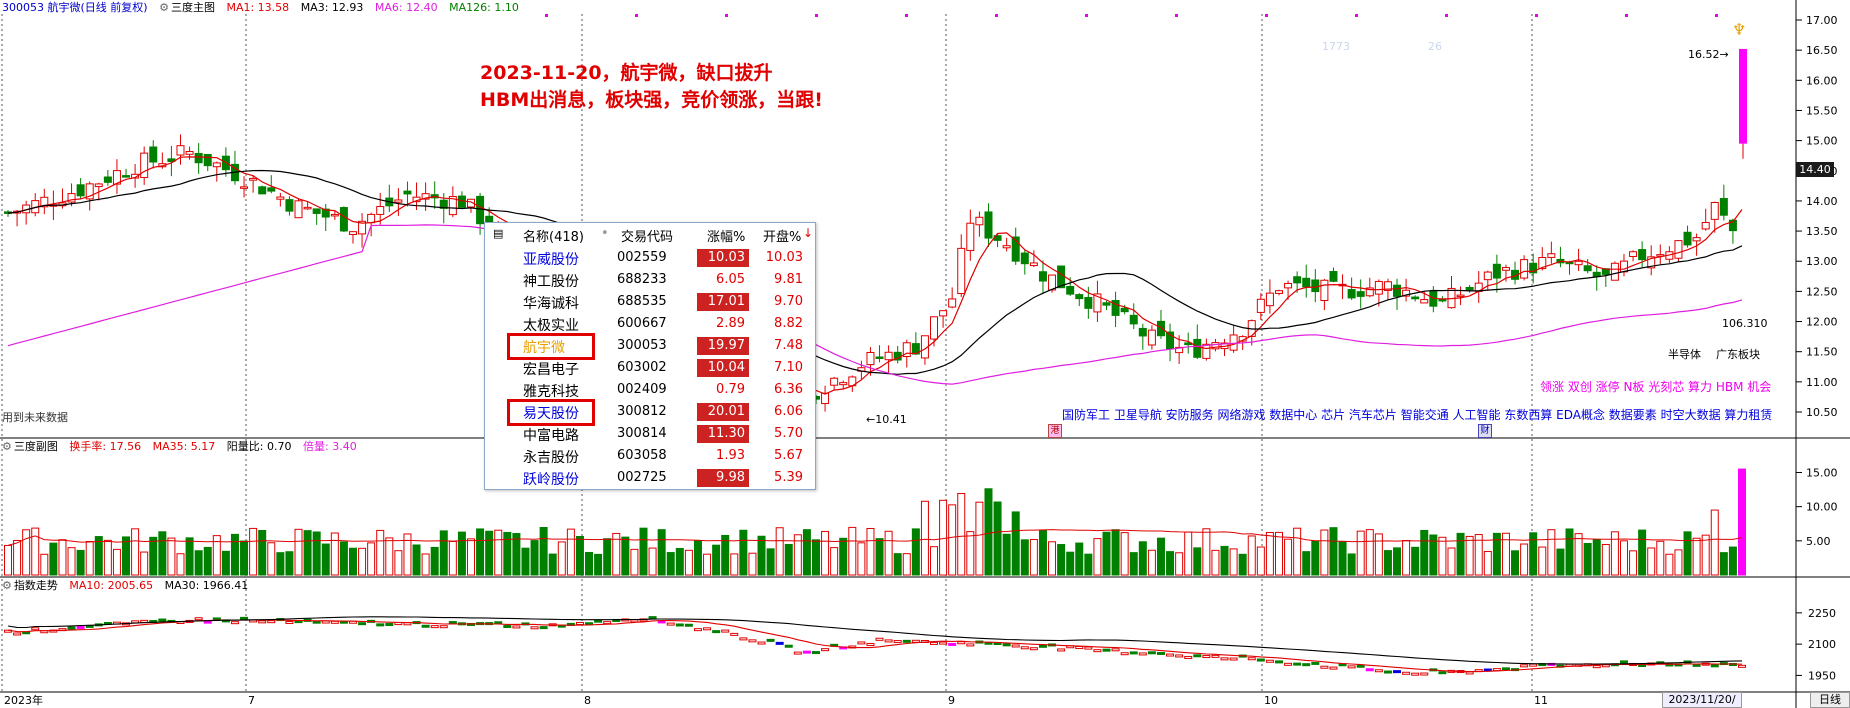 This screenshot has height=708, width=1850. I want to click on popup-row: 中富电路 300814 11.30 5.70, so click(650, 434).